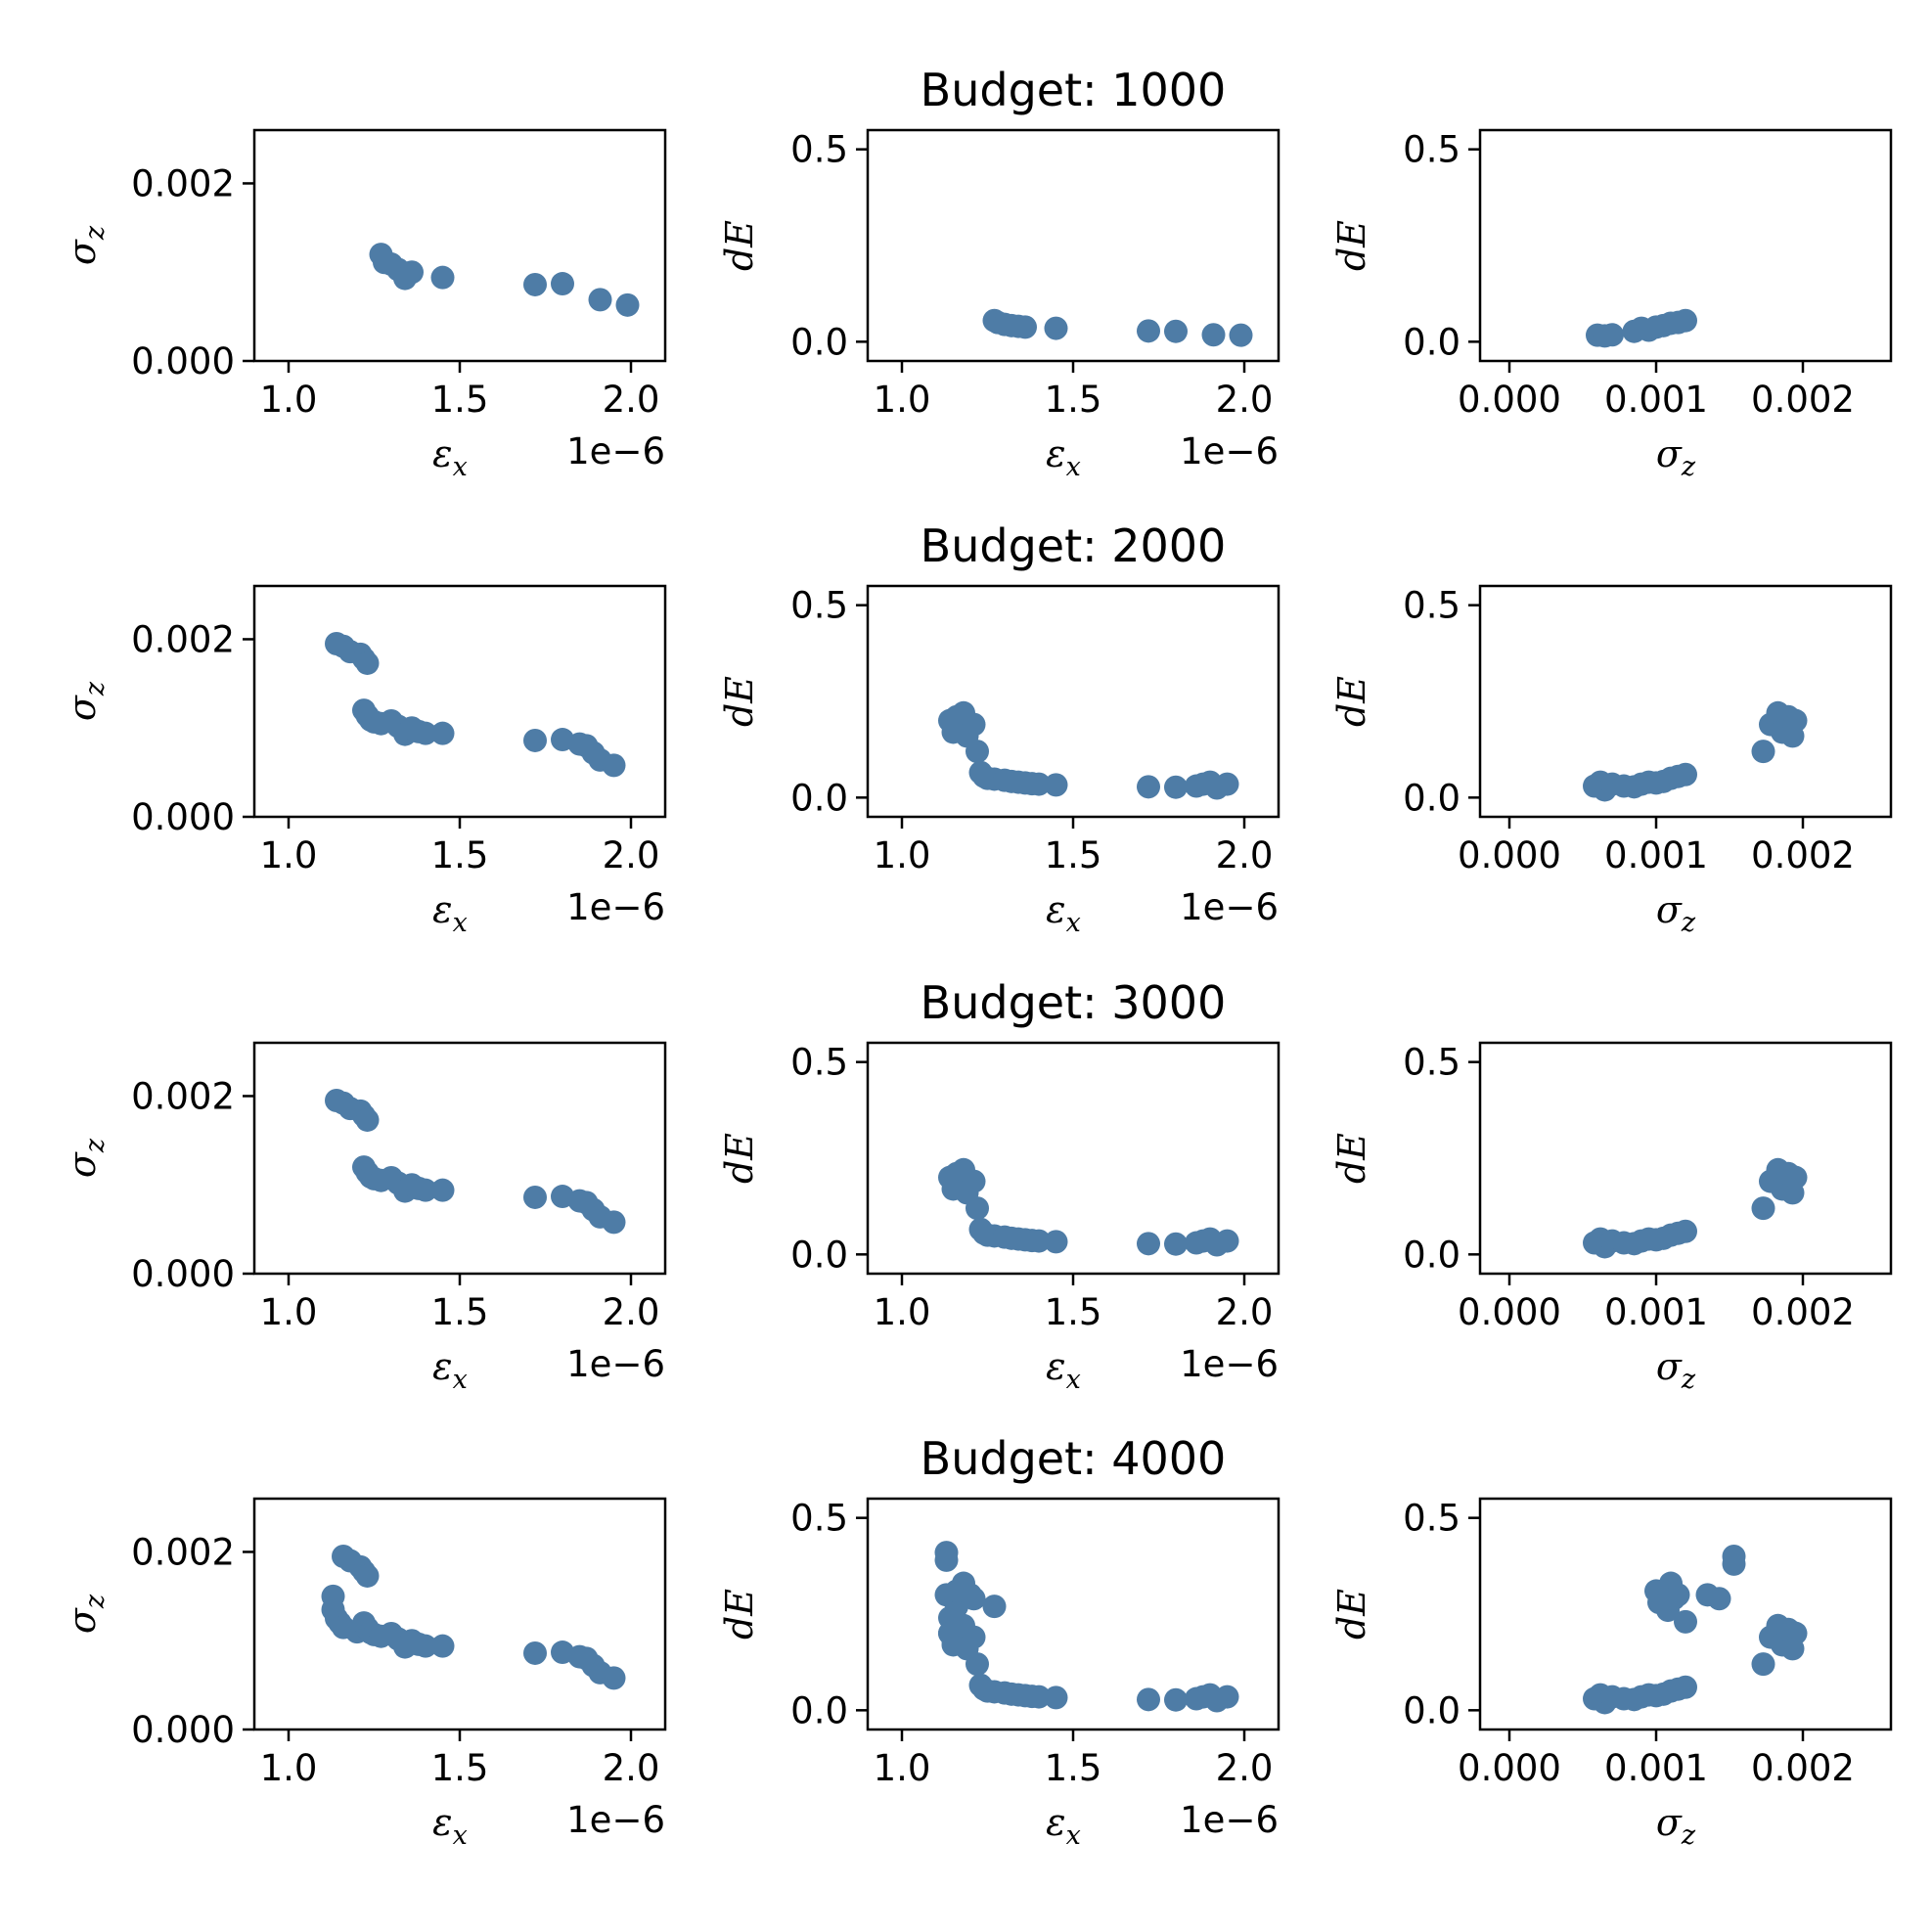 The height and width of the screenshot is (1932, 1932). I want to click on scatter-panel-r1c1: 1.0 1.5 2.0 0.000 0.002 1e−6 εx σz, so click(364, 305).